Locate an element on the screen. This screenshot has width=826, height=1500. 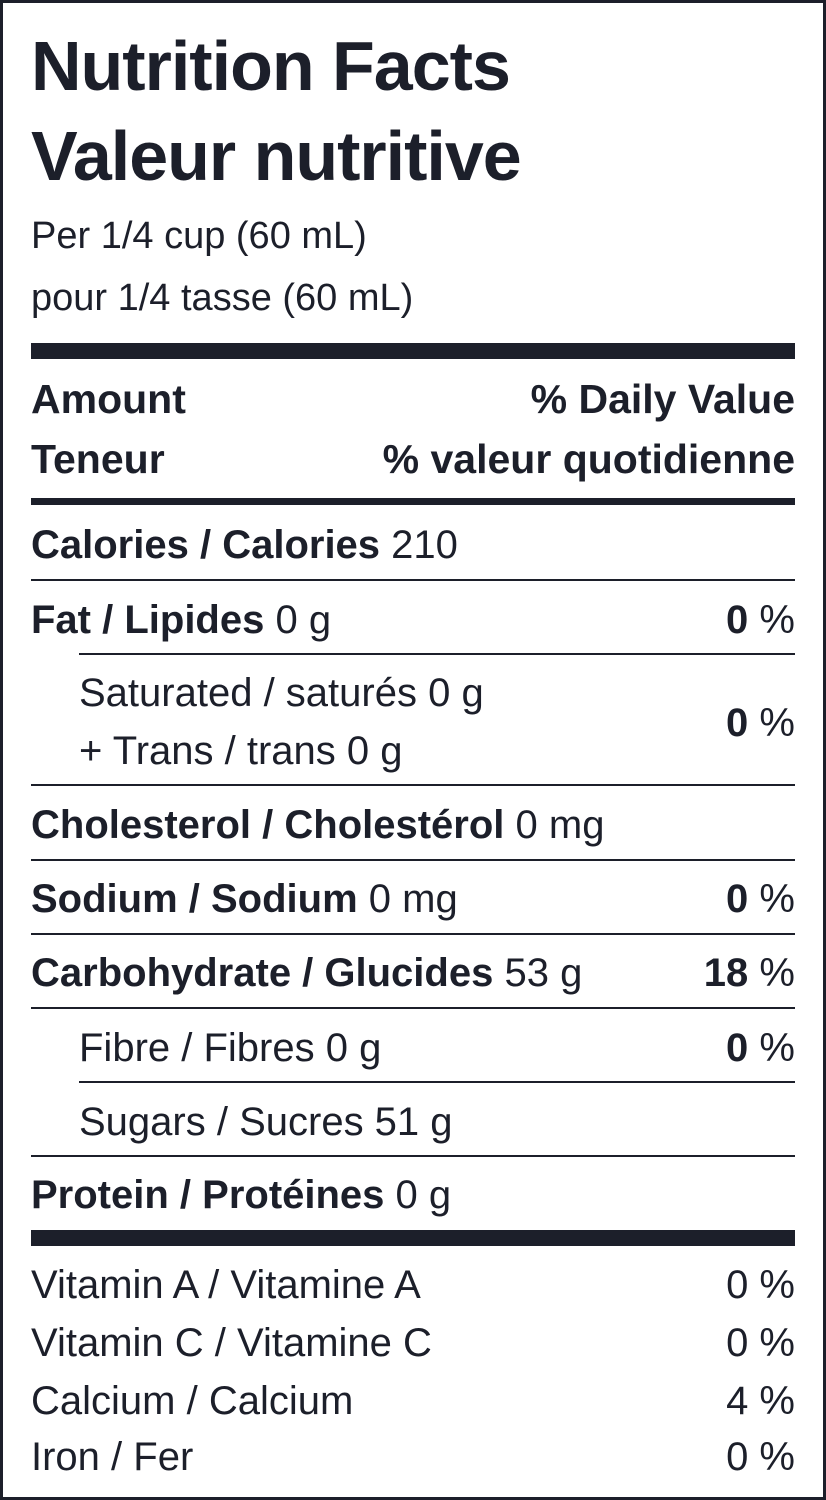
calories-row: Calories / Calories 210 is located at coordinates (413, 555).